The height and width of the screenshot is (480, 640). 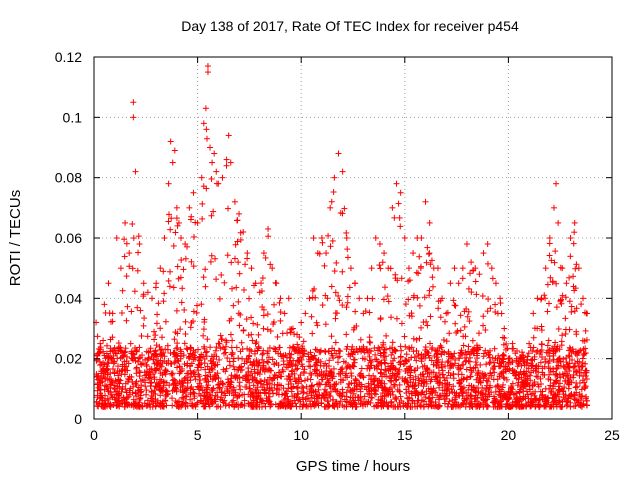 I want to click on x-tick-label: 0, so click(x=94, y=435).